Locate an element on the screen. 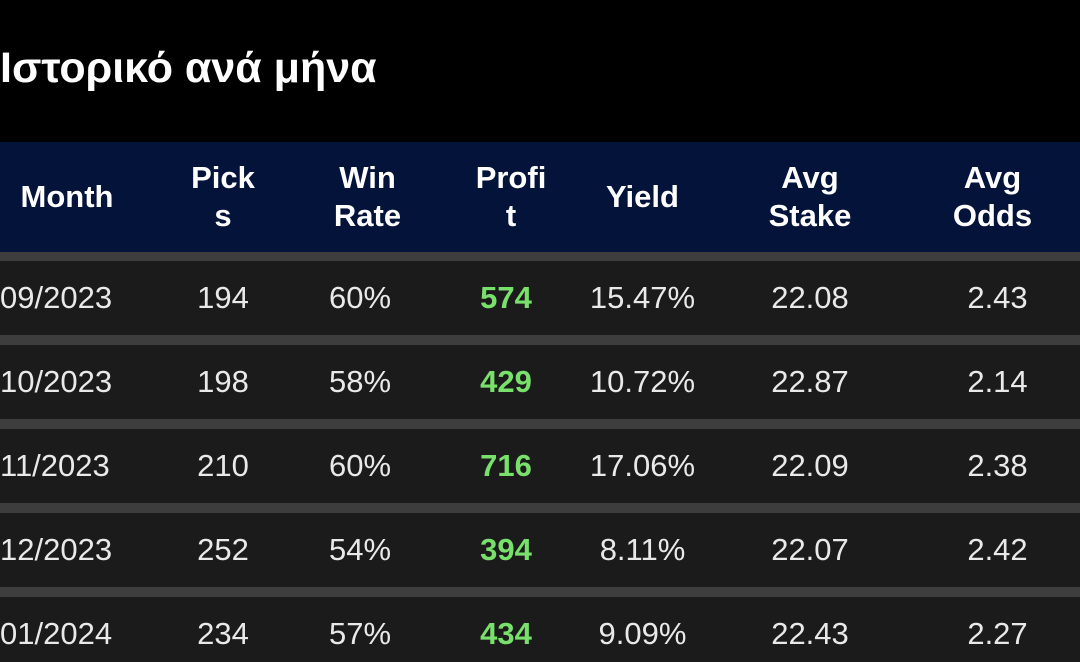  cell-yield: 17.06% is located at coordinates (642, 465).